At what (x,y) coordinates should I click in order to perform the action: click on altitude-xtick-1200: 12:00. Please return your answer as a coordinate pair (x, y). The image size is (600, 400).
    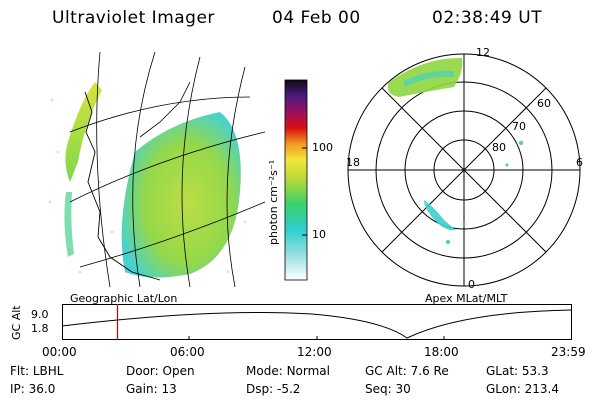
    Looking at the image, I should click on (314, 352).